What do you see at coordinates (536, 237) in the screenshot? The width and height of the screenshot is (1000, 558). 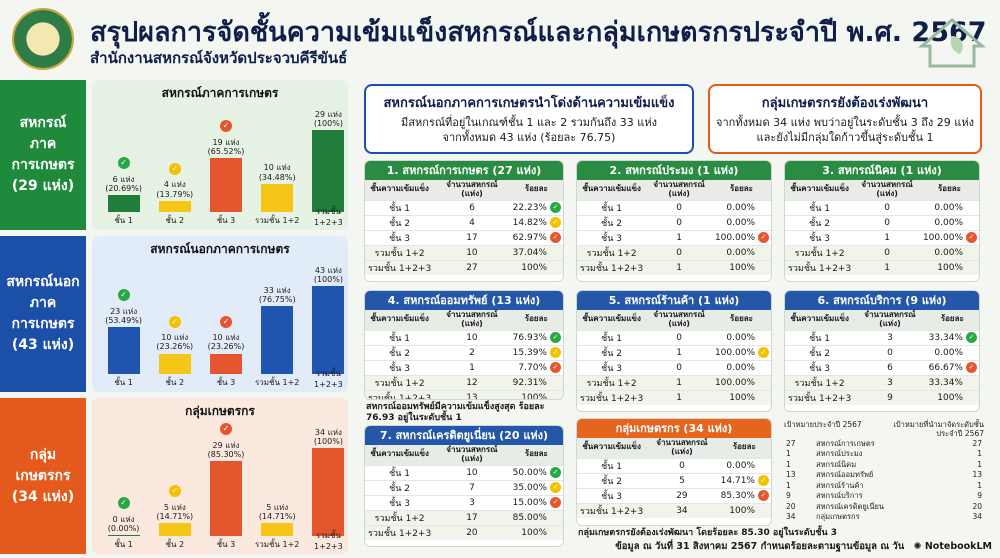 I see `cell-percent: 62.97% ✓` at bounding box center [536, 237].